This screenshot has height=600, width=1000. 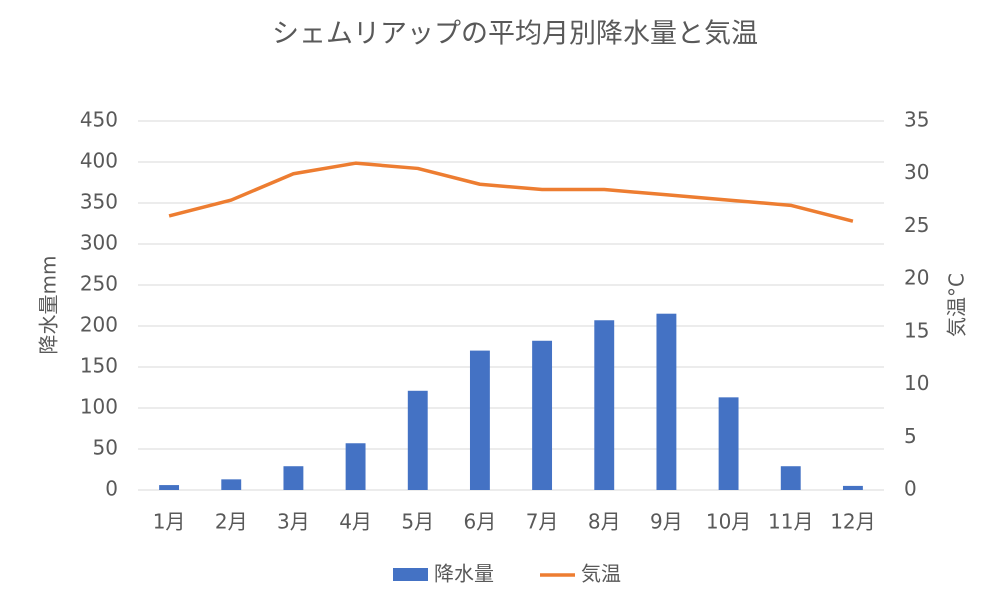 What do you see at coordinates (99, 243) in the screenshot?
I see `y-tick-label: 300` at bounding box center [99, 243].